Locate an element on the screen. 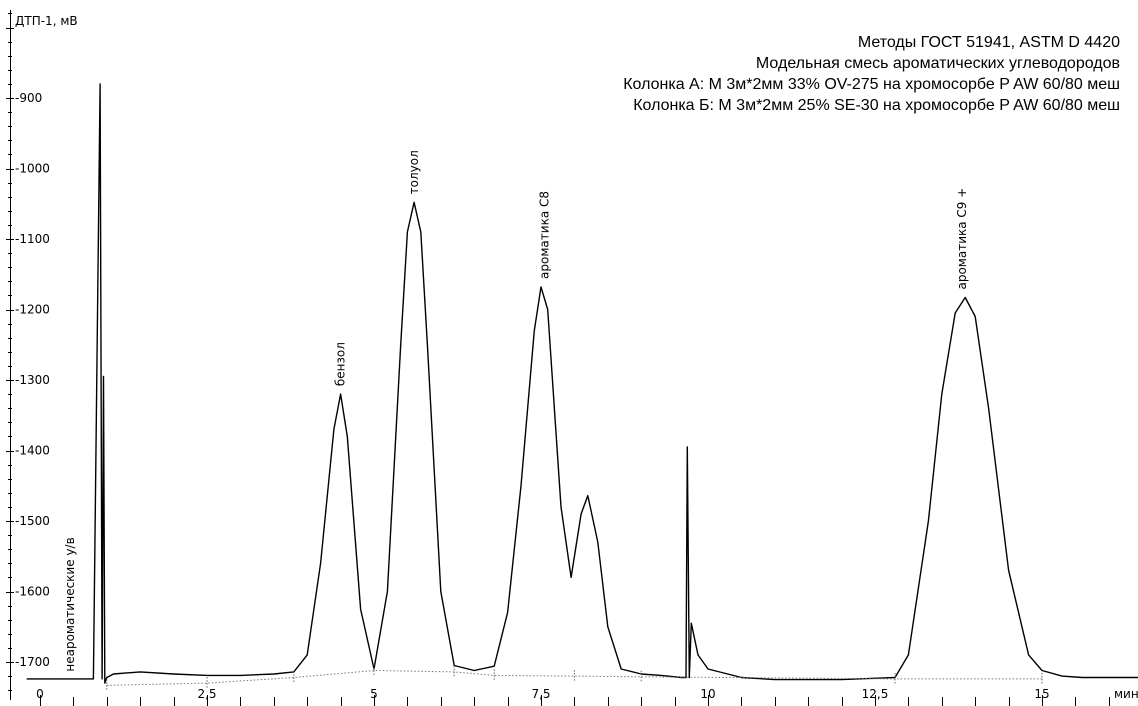 The width and height of the screenshot is (1138, 706). x-axis-label: мин is located at coordinates (1126, 694).